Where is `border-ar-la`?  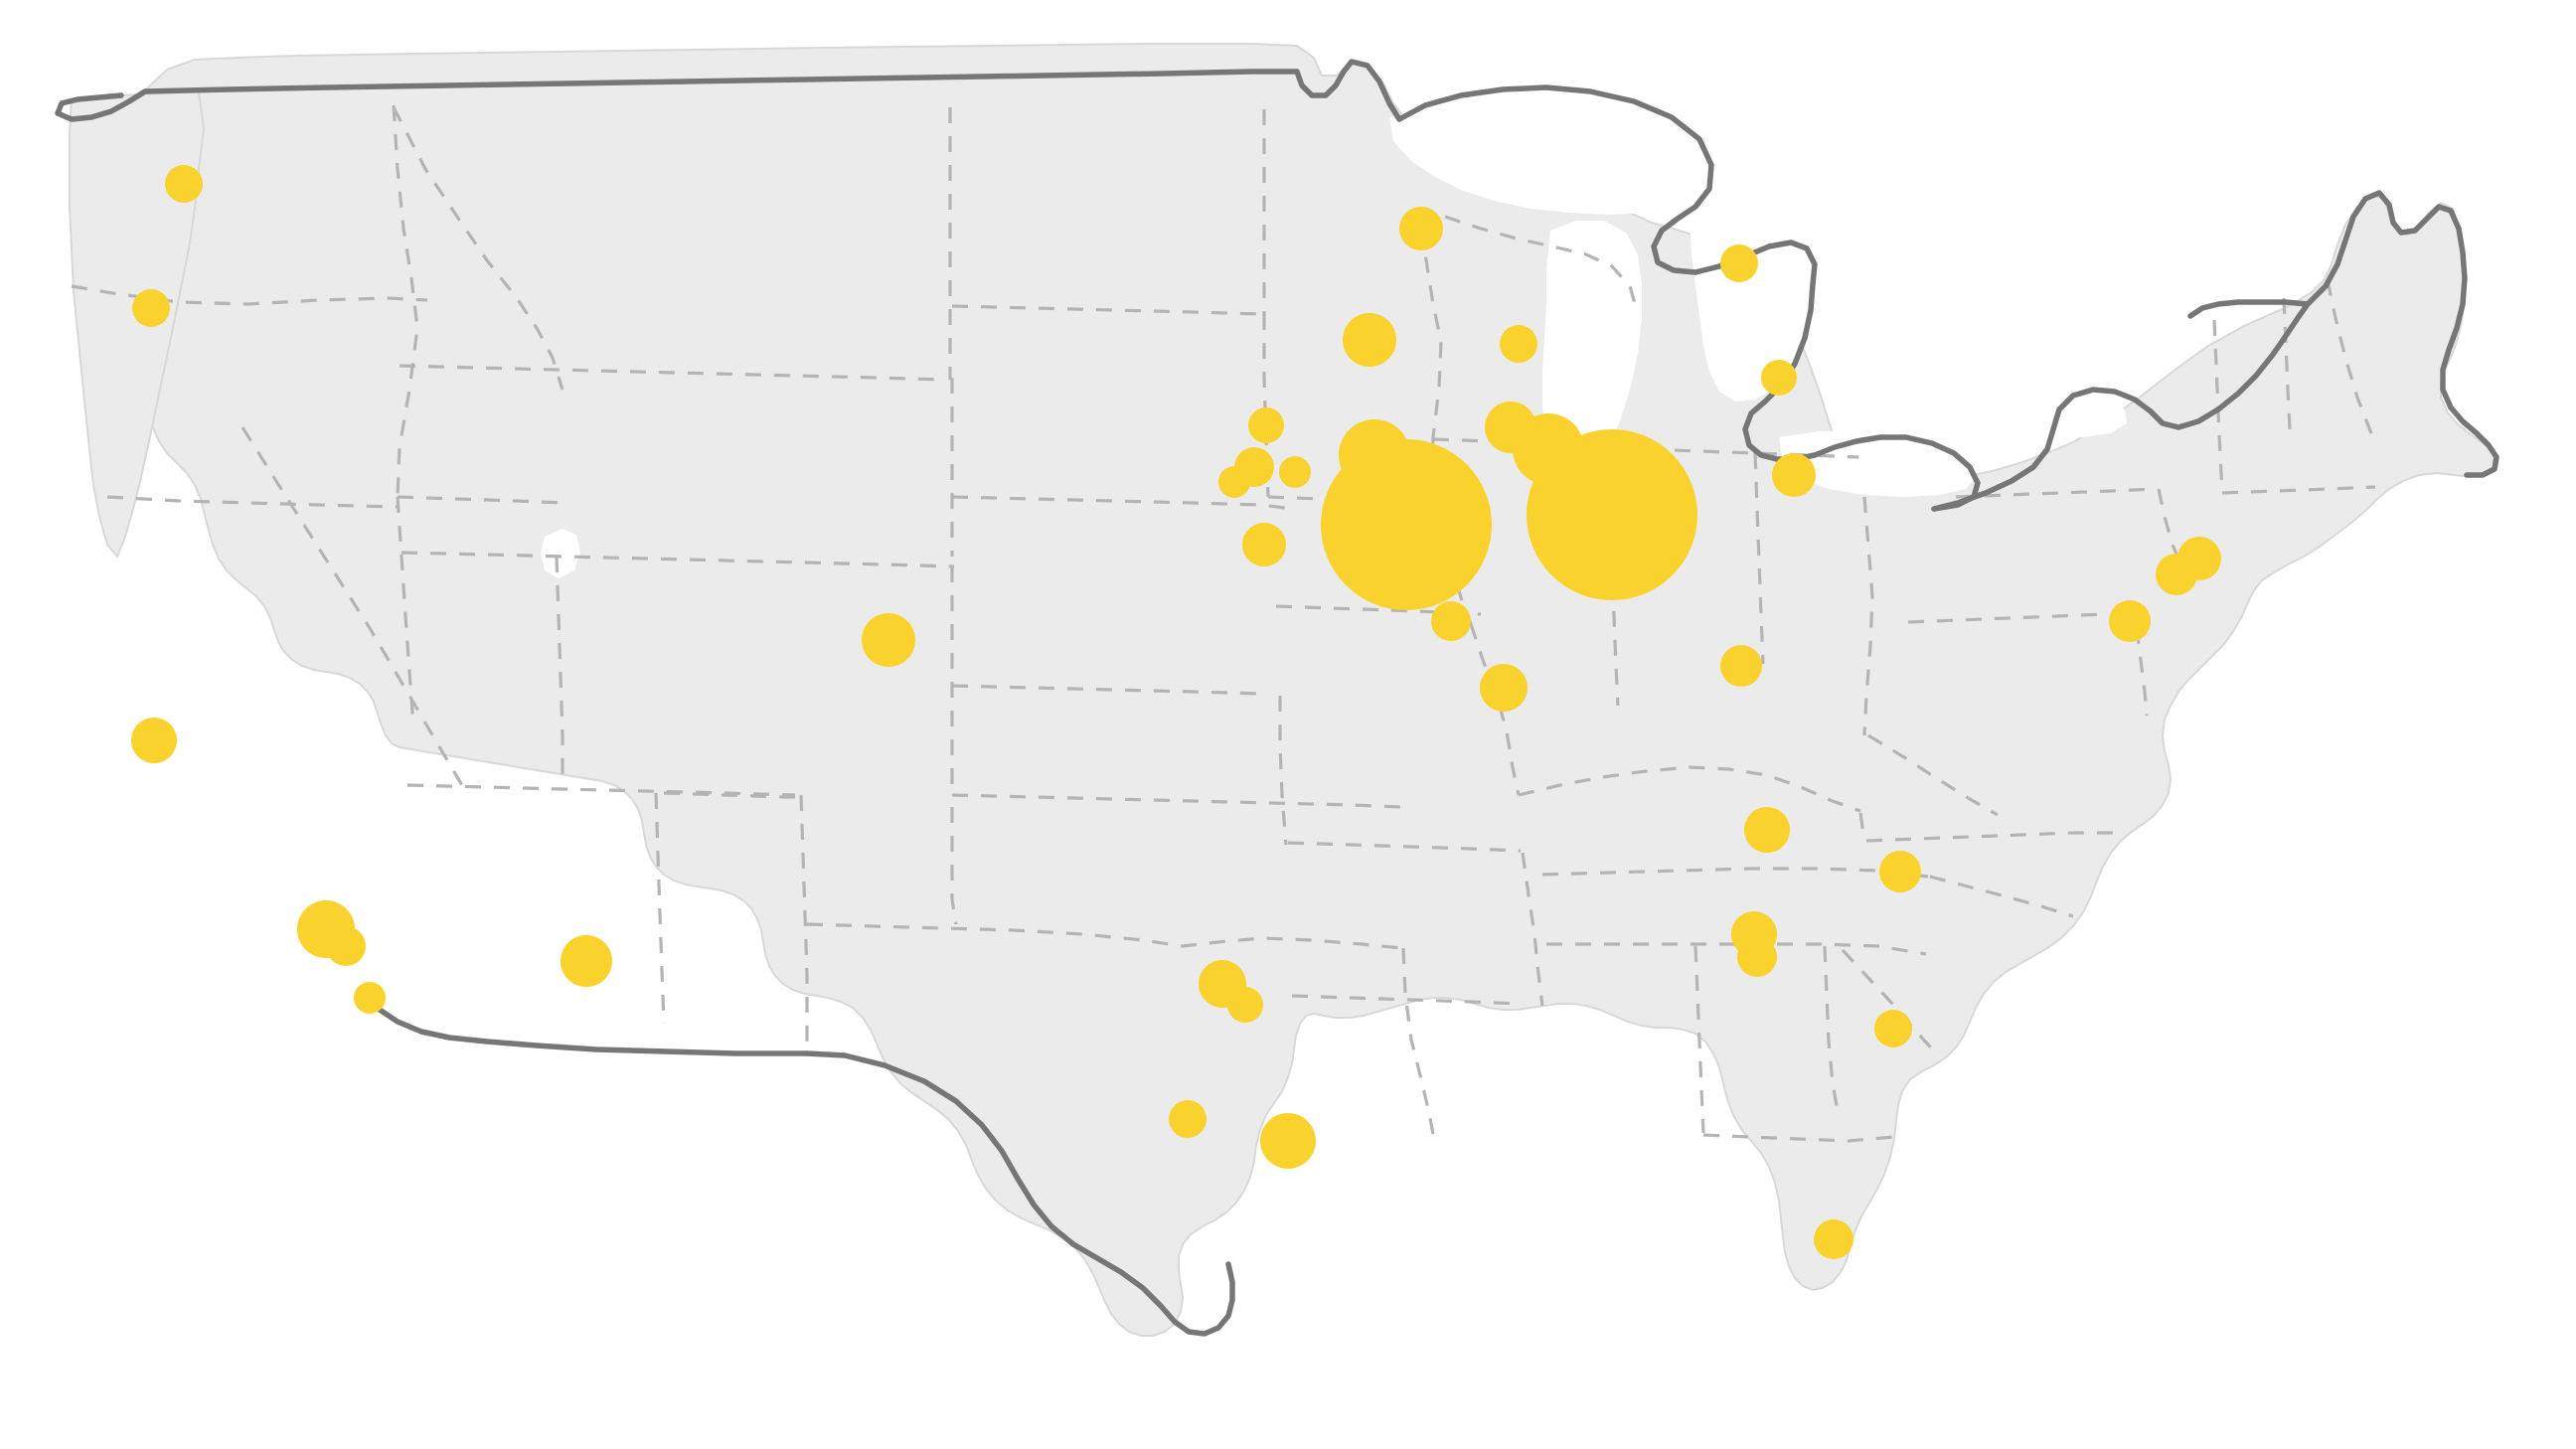
border-ar-la is located at coordinates (1406, 1000).